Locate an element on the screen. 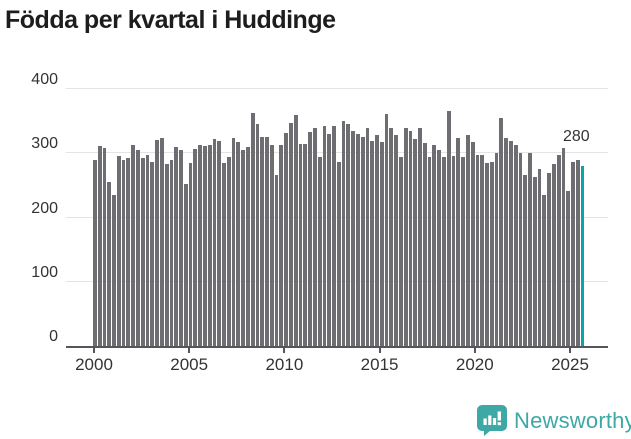 The width and height of the screenshot is (631, 439). value-annotation: 280 is located at coordinates (576, 136).